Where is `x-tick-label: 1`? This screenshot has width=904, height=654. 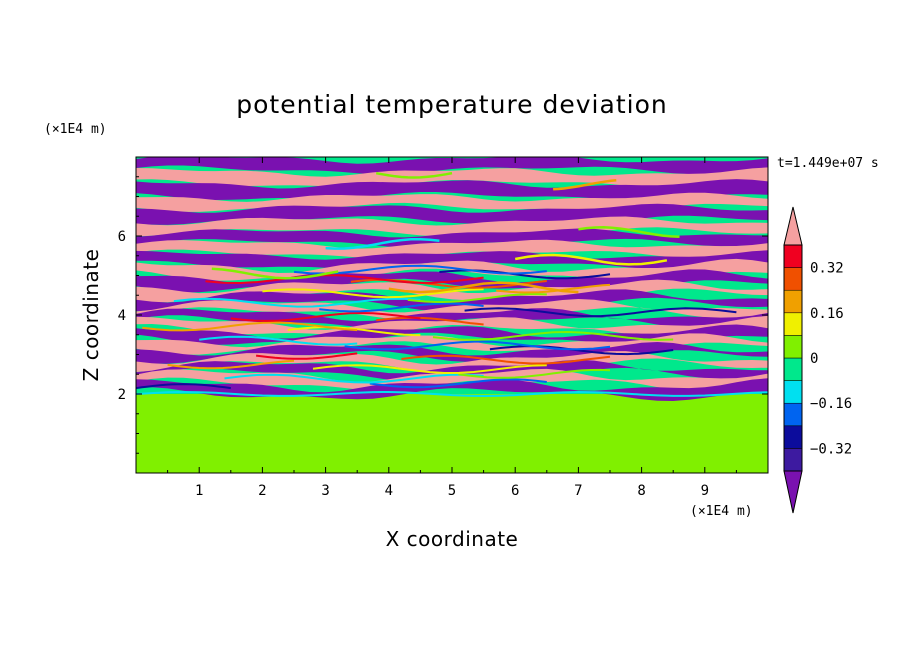
x-tick-label: 1 is located at coordinates (199, 491).